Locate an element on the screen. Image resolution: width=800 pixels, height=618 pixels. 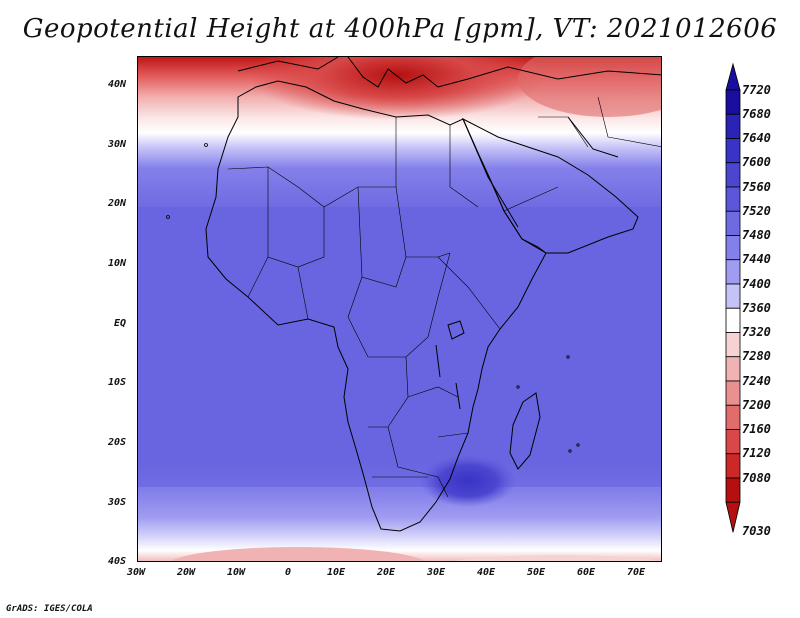
red-sea is located at coordinates (490, 173).